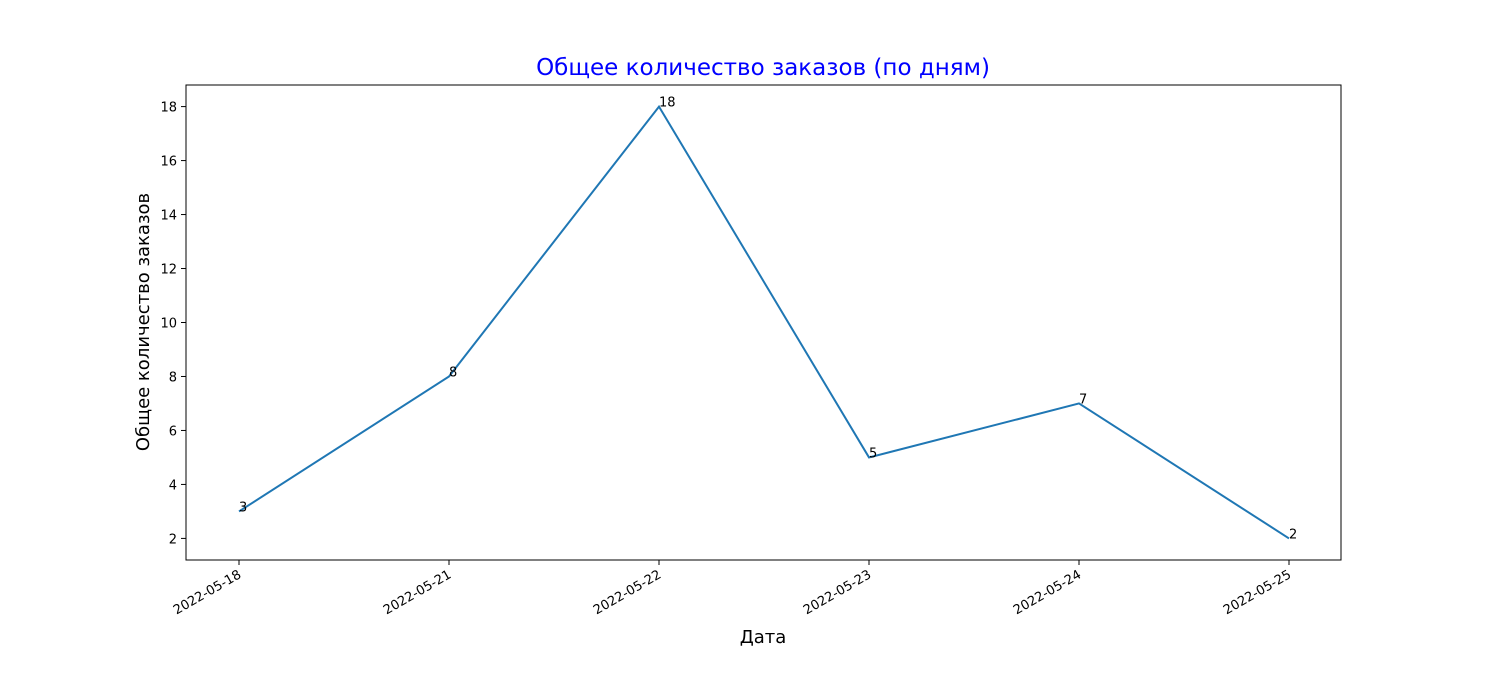 The height and width of the screenshot is (700, 1490). I want to click on data-label: 5, so click(873, 453).